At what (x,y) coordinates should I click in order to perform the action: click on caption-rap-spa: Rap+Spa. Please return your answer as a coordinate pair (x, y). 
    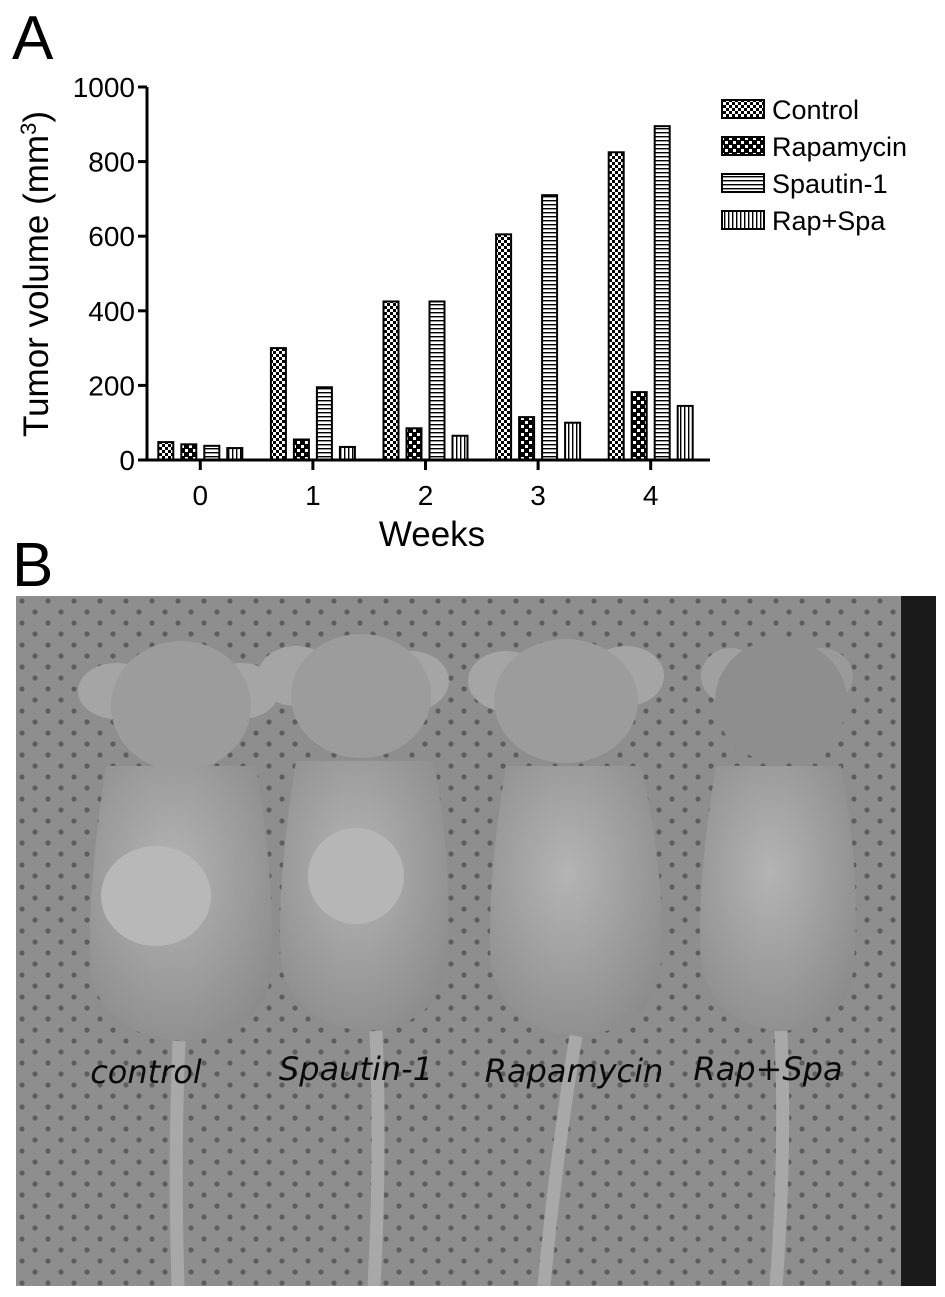
    Looking at the image, I should click on (767, 1069).